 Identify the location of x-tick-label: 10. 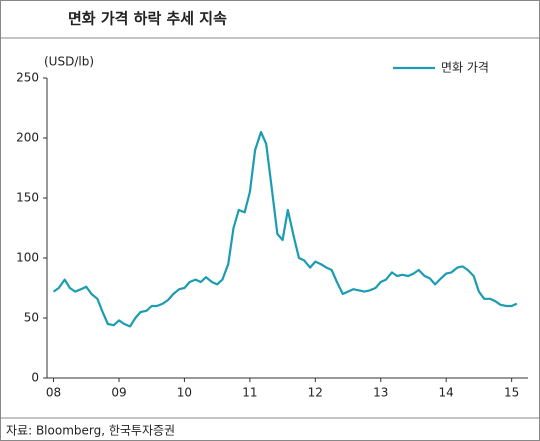
(184, 393).